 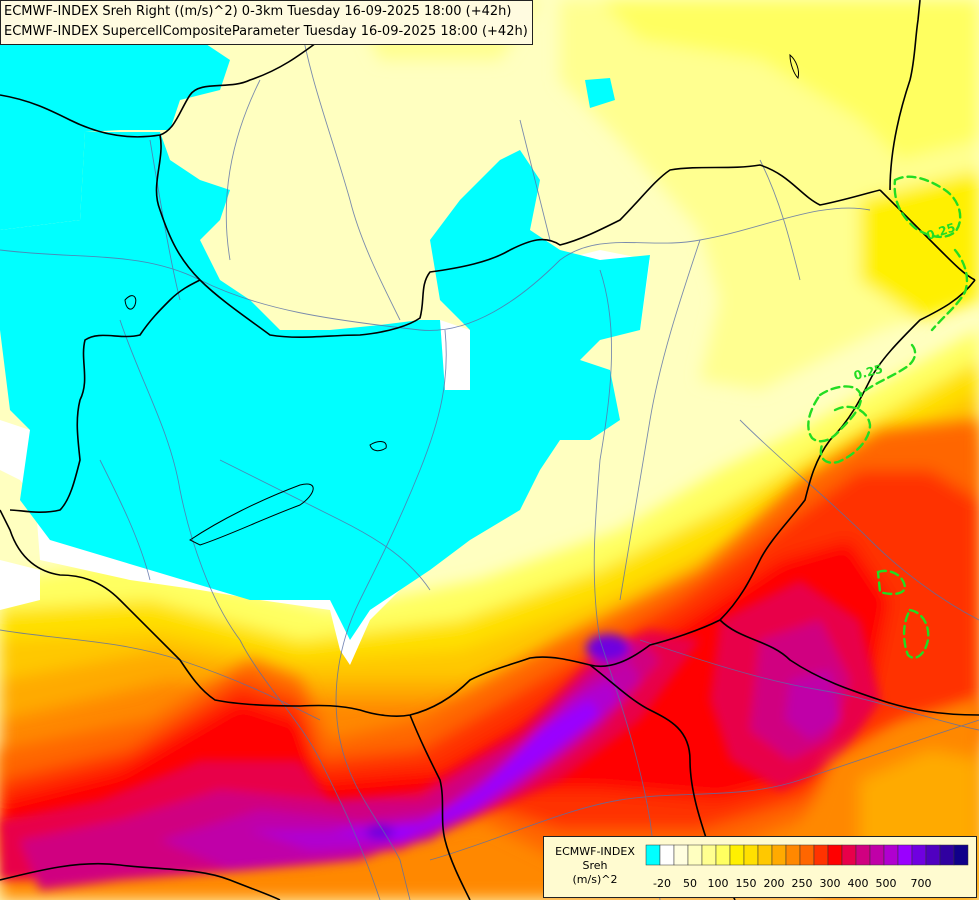 I want to click on legend-tick-label: 400, so click(x=858, y=883).